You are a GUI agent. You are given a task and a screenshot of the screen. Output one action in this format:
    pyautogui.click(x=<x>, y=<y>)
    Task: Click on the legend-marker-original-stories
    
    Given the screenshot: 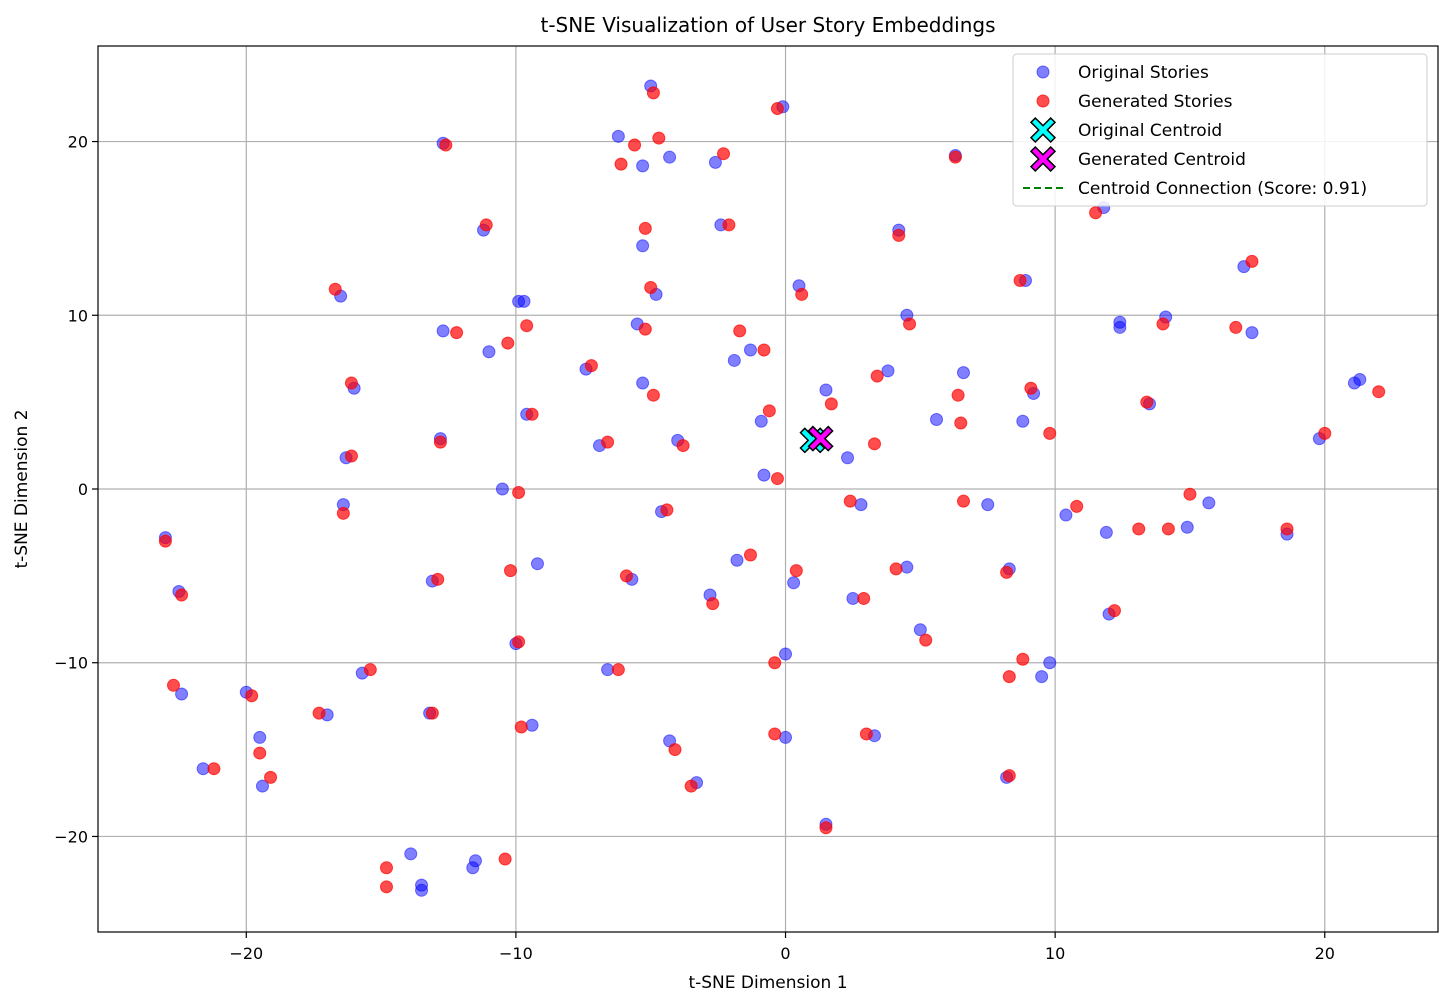 What is the action you would take?
    pyautogui.click(x=1043, y=72)
    